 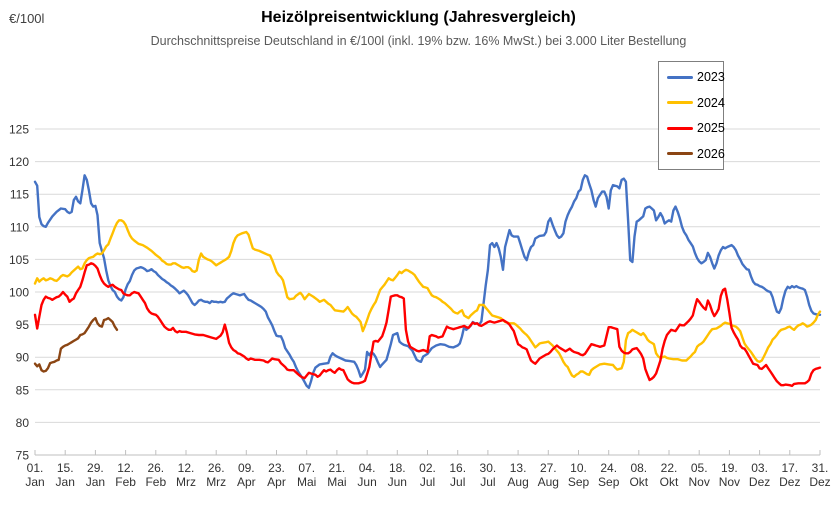 What do you see at coordinates (23, 358) in the screenshot?
I see `y-axis-tick-label: 90` at bounding box center [23, 358].